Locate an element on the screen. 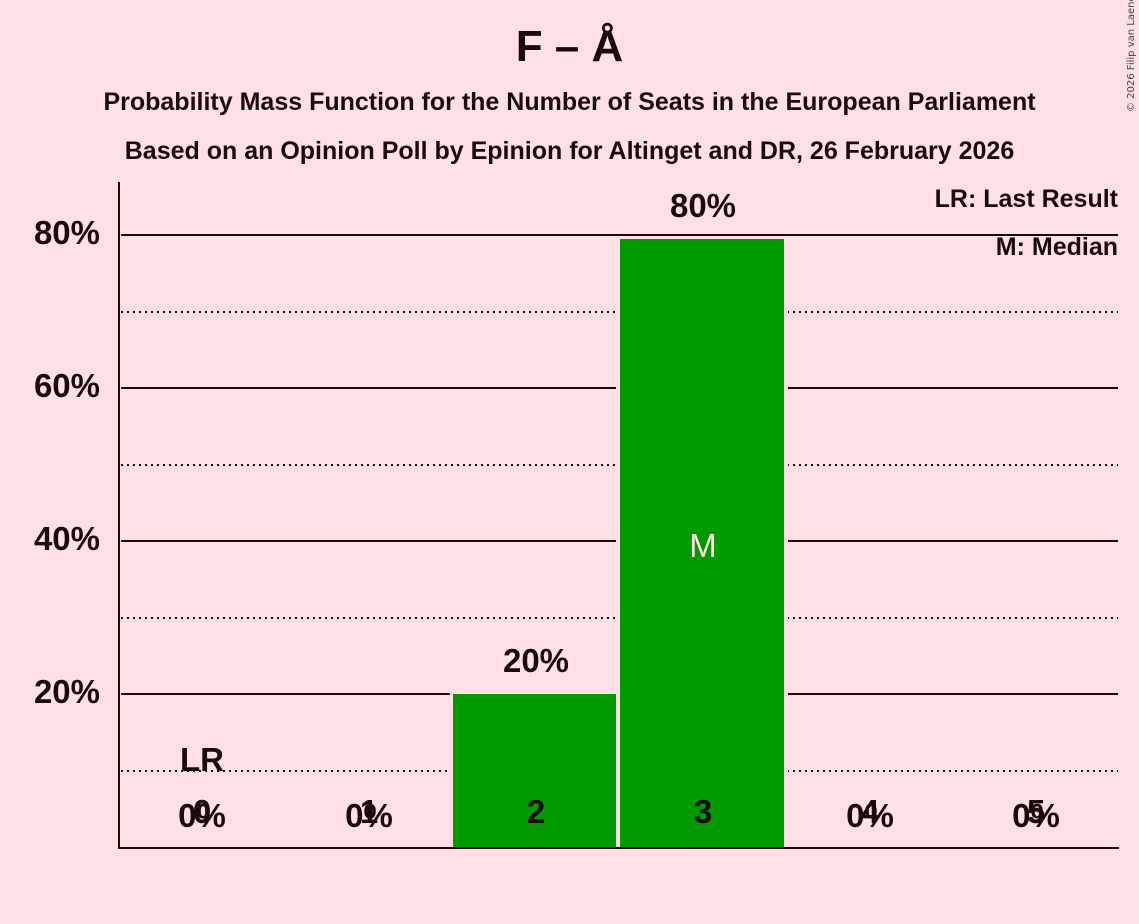  x-tick-3: 3 is located at coordinates (703, 811).